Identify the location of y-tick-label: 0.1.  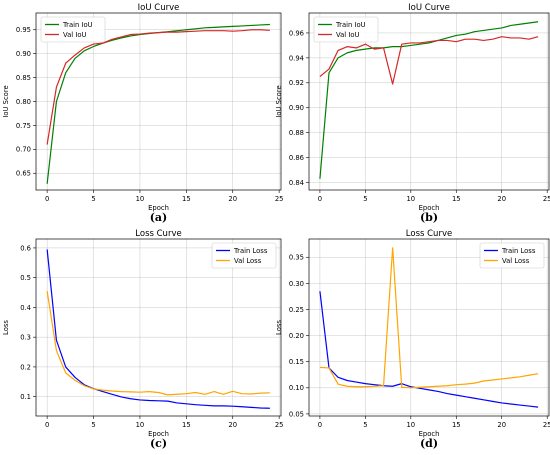
(25, 397).